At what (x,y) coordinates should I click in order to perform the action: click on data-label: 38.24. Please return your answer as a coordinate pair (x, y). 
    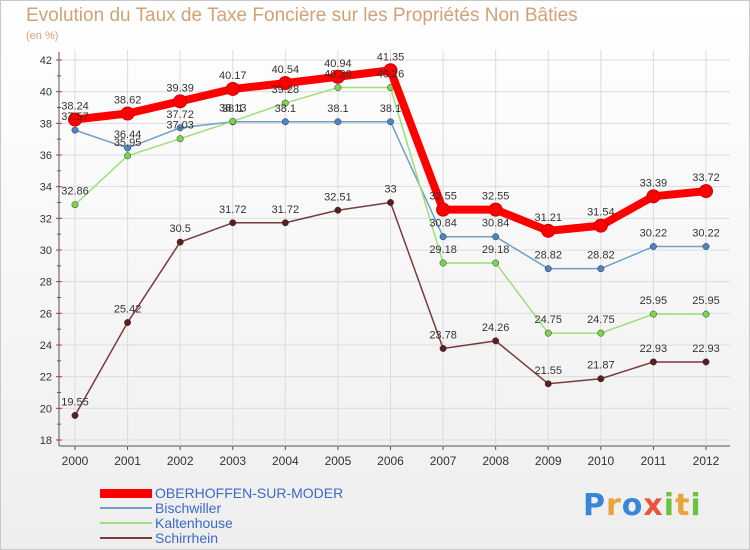
    Looking at the image, I should click on (75, 107).